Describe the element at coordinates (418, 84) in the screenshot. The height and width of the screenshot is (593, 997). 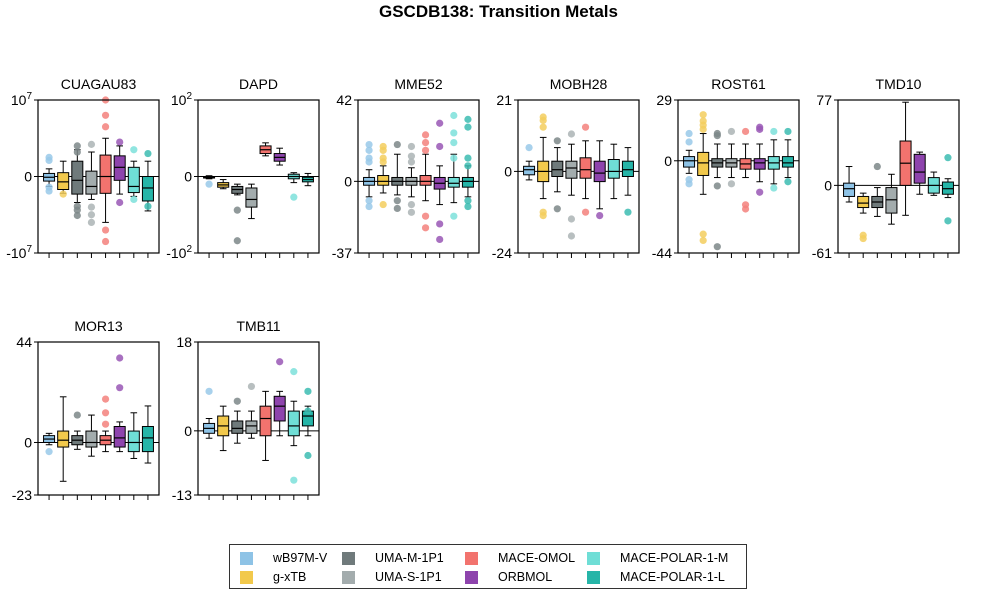
I see `panel-title: MME52` at that location.